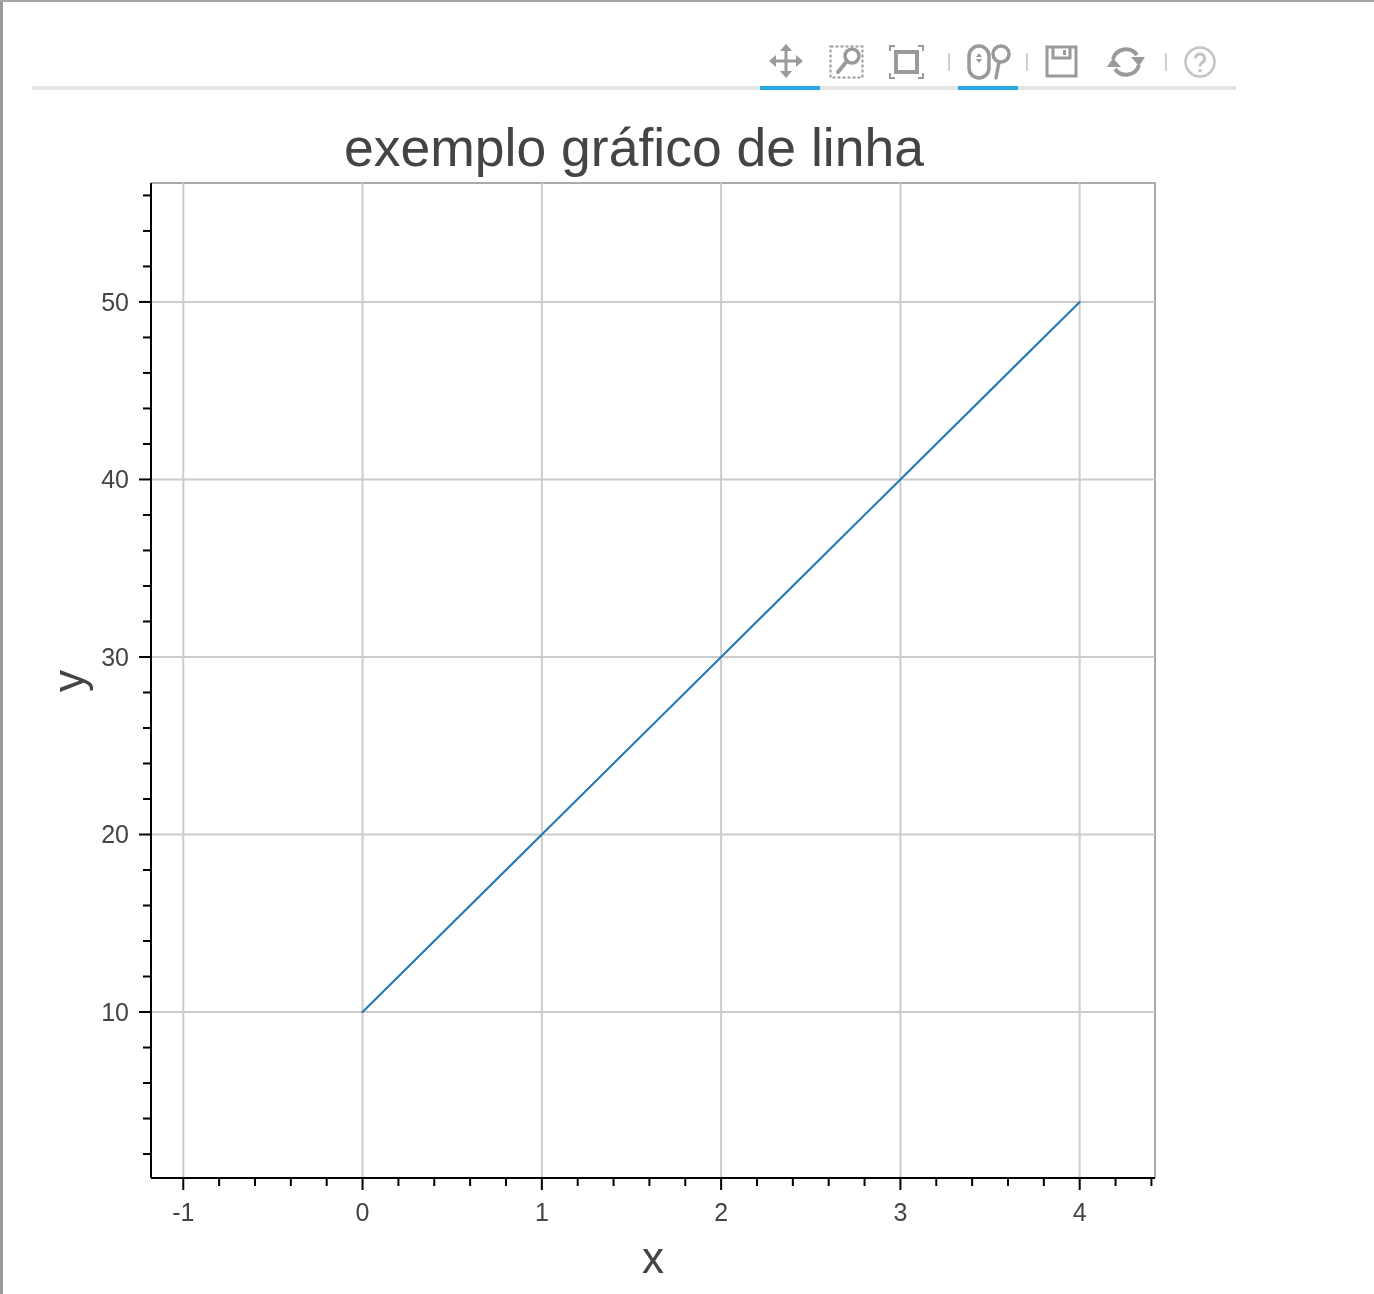  Describe the element at coordinates (653, 1257) in the screenshot. I see `x-axis-title: x` at that location.